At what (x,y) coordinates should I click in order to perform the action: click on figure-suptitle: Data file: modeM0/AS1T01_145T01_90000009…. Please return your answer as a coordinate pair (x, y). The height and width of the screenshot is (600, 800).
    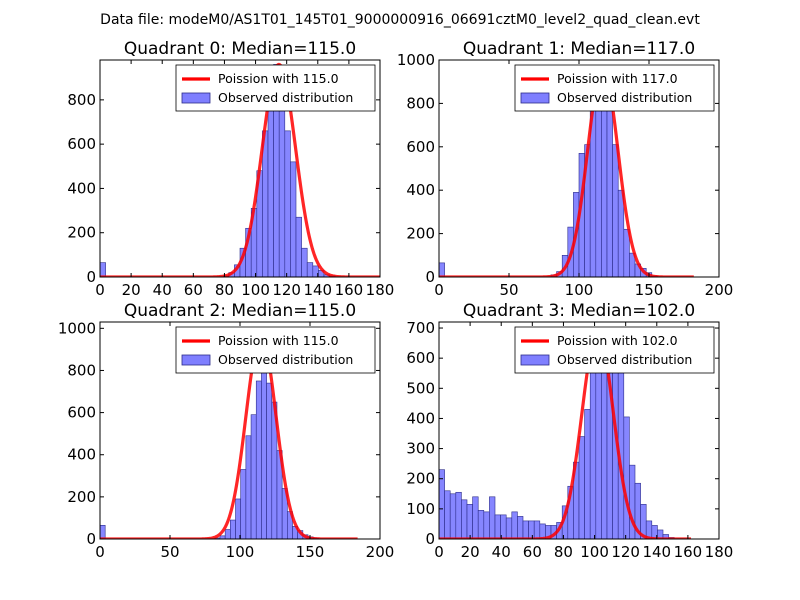
    Looking at the image, I should click on (400, 20).